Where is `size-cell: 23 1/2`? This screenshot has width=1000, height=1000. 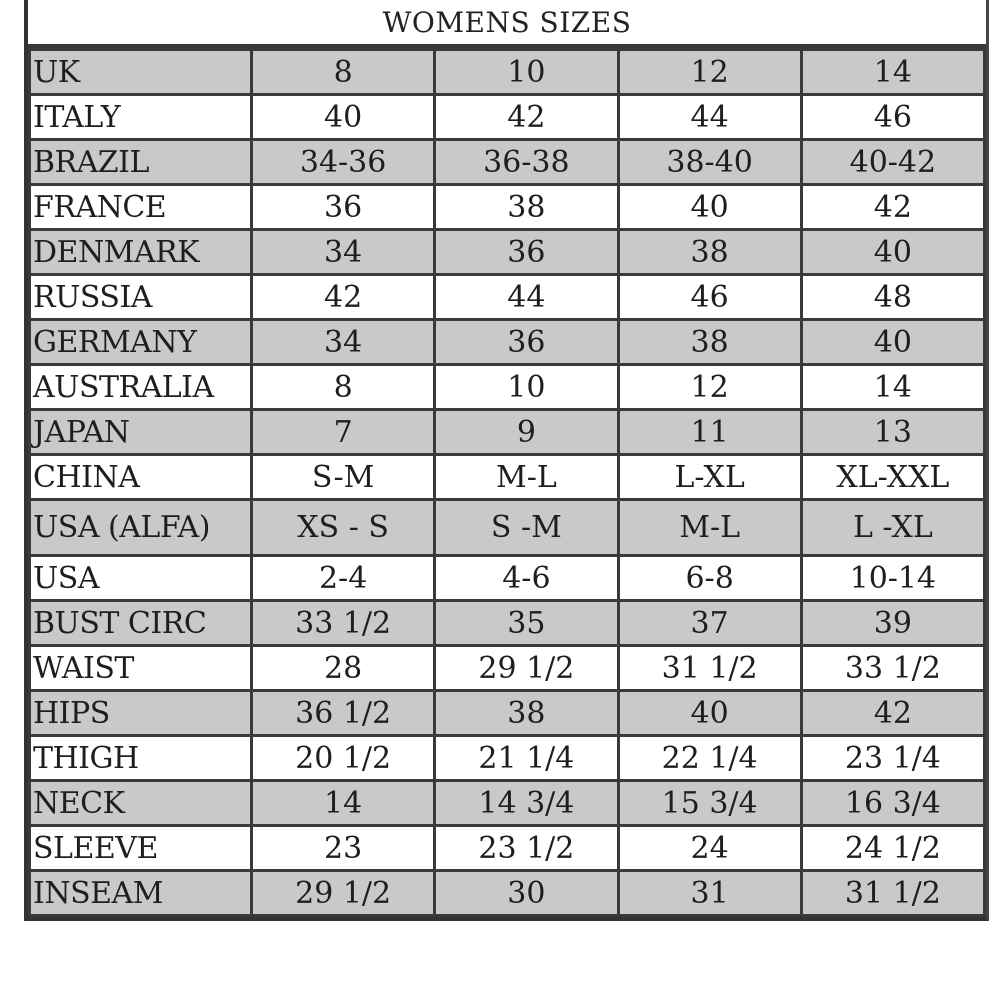
size-cell: 23 1/2 is located at coordinates (526, 848).